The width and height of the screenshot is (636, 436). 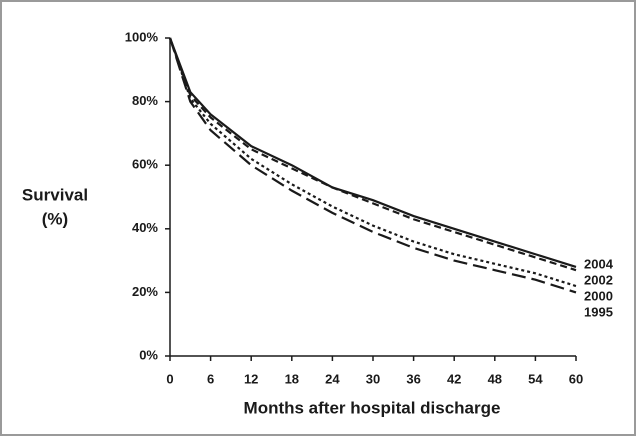 I want to click on x-tick-label: 48, so click(x=495, y=378).